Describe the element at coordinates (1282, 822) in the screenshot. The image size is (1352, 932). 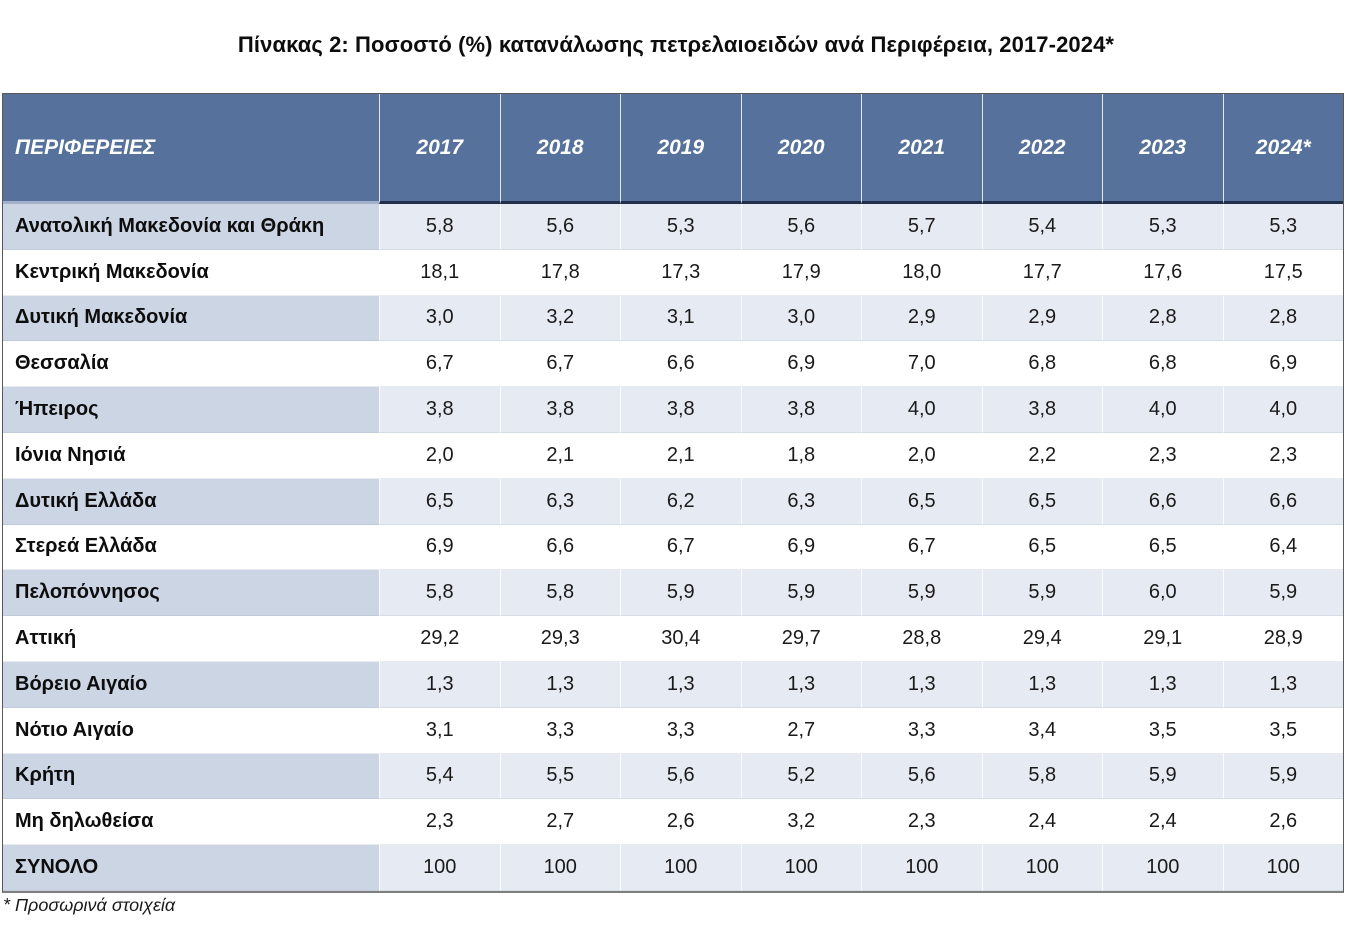
I see `value-cell: 2,6` at that location.